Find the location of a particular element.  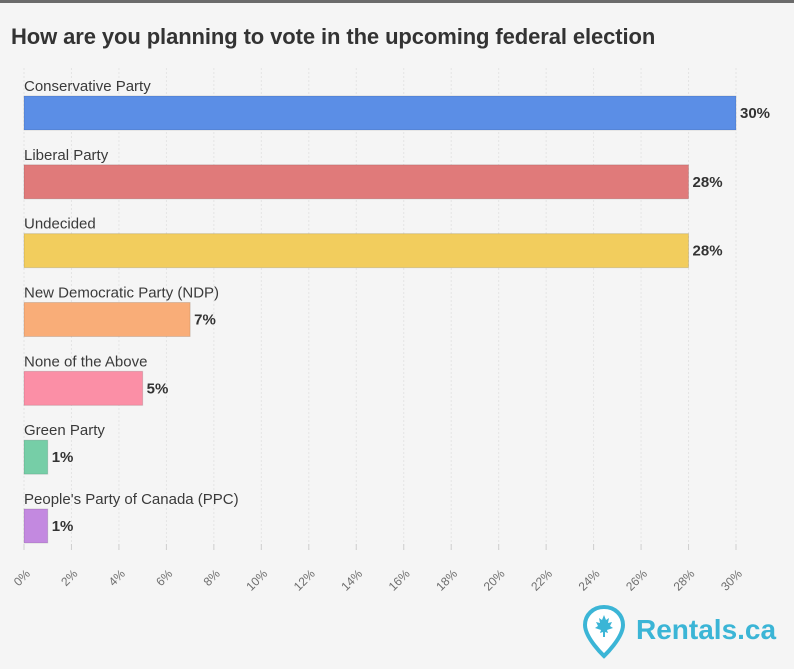

category-label: Liberal Party is located at coordinates (66, 155).